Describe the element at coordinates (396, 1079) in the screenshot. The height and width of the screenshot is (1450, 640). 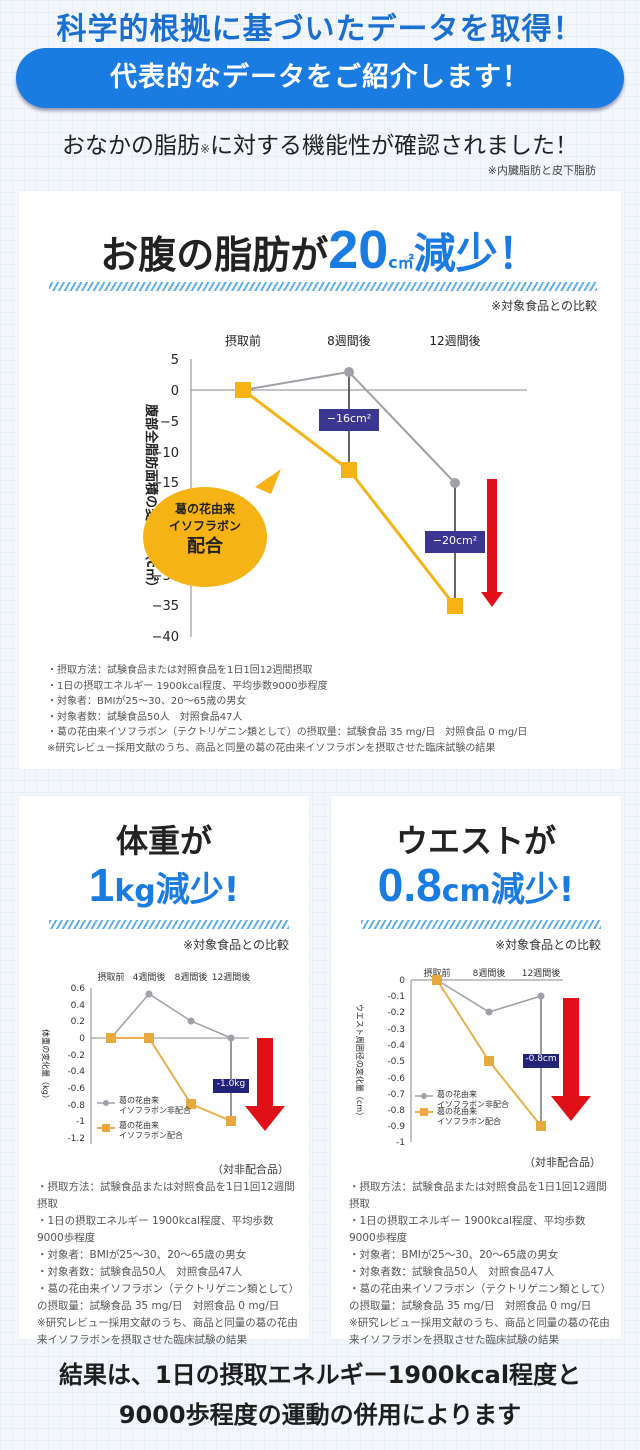
I see `svg-text: -0.6` at that location.